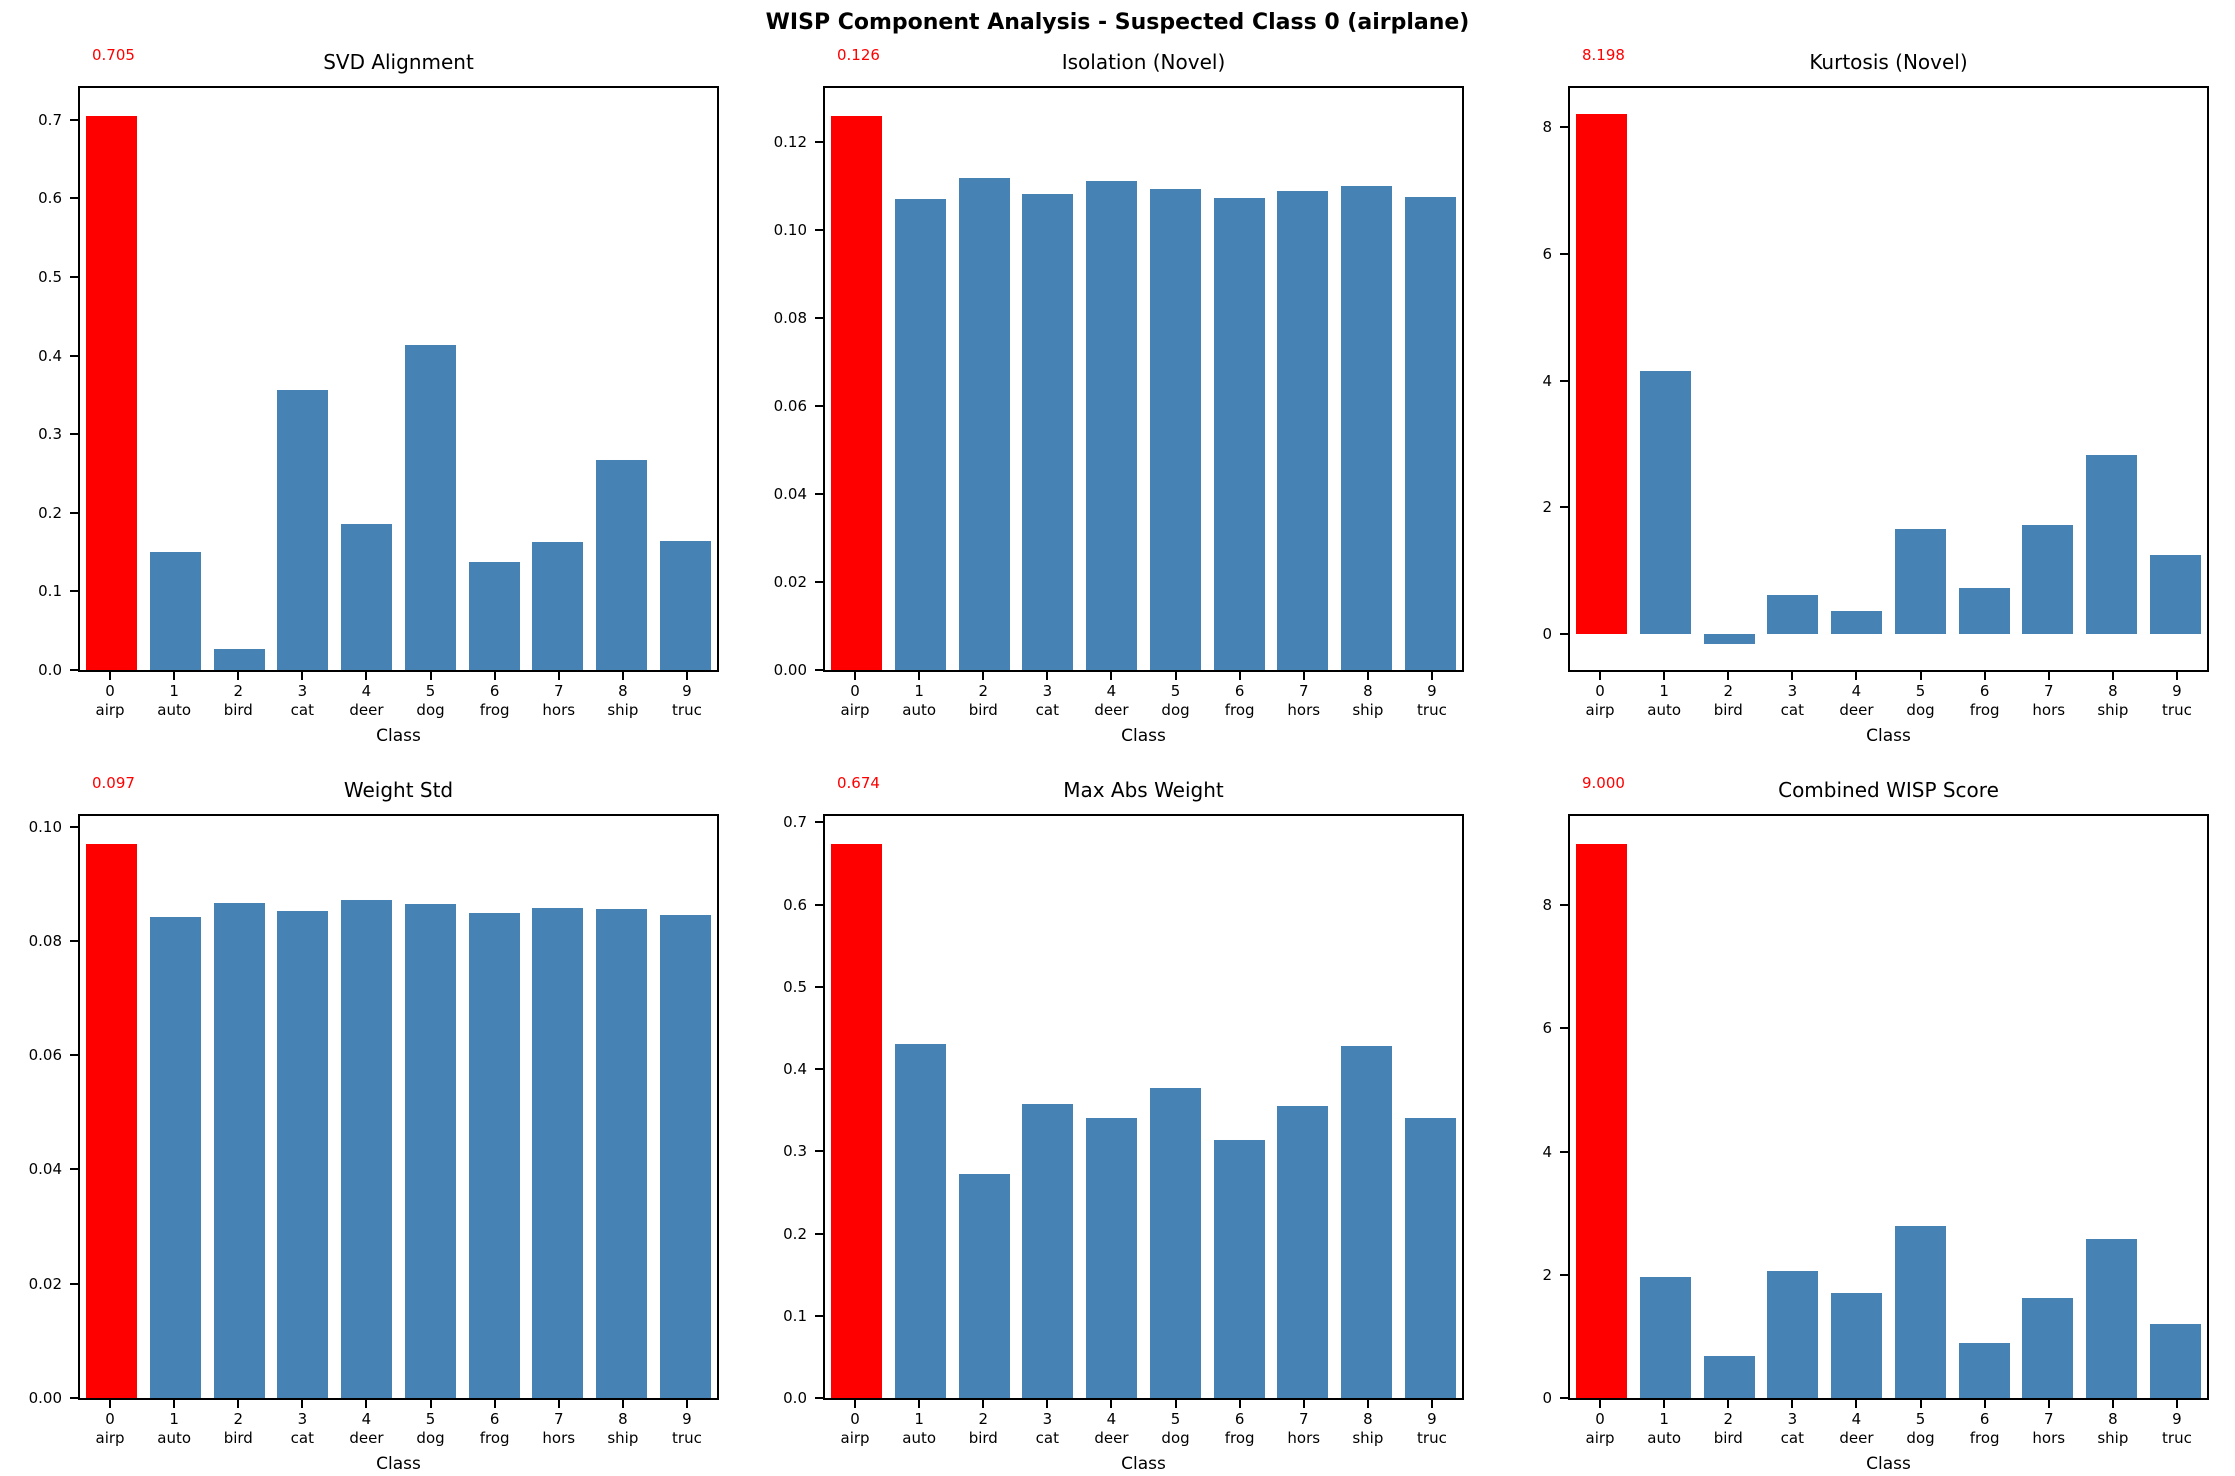 Image resolution: width=2235 pixels, height=1476 pixels. What do you see at coordinates (685, 1156) in the screenshot?
I see `weight-std-bar-truc` at bounding box center [685, 1156].